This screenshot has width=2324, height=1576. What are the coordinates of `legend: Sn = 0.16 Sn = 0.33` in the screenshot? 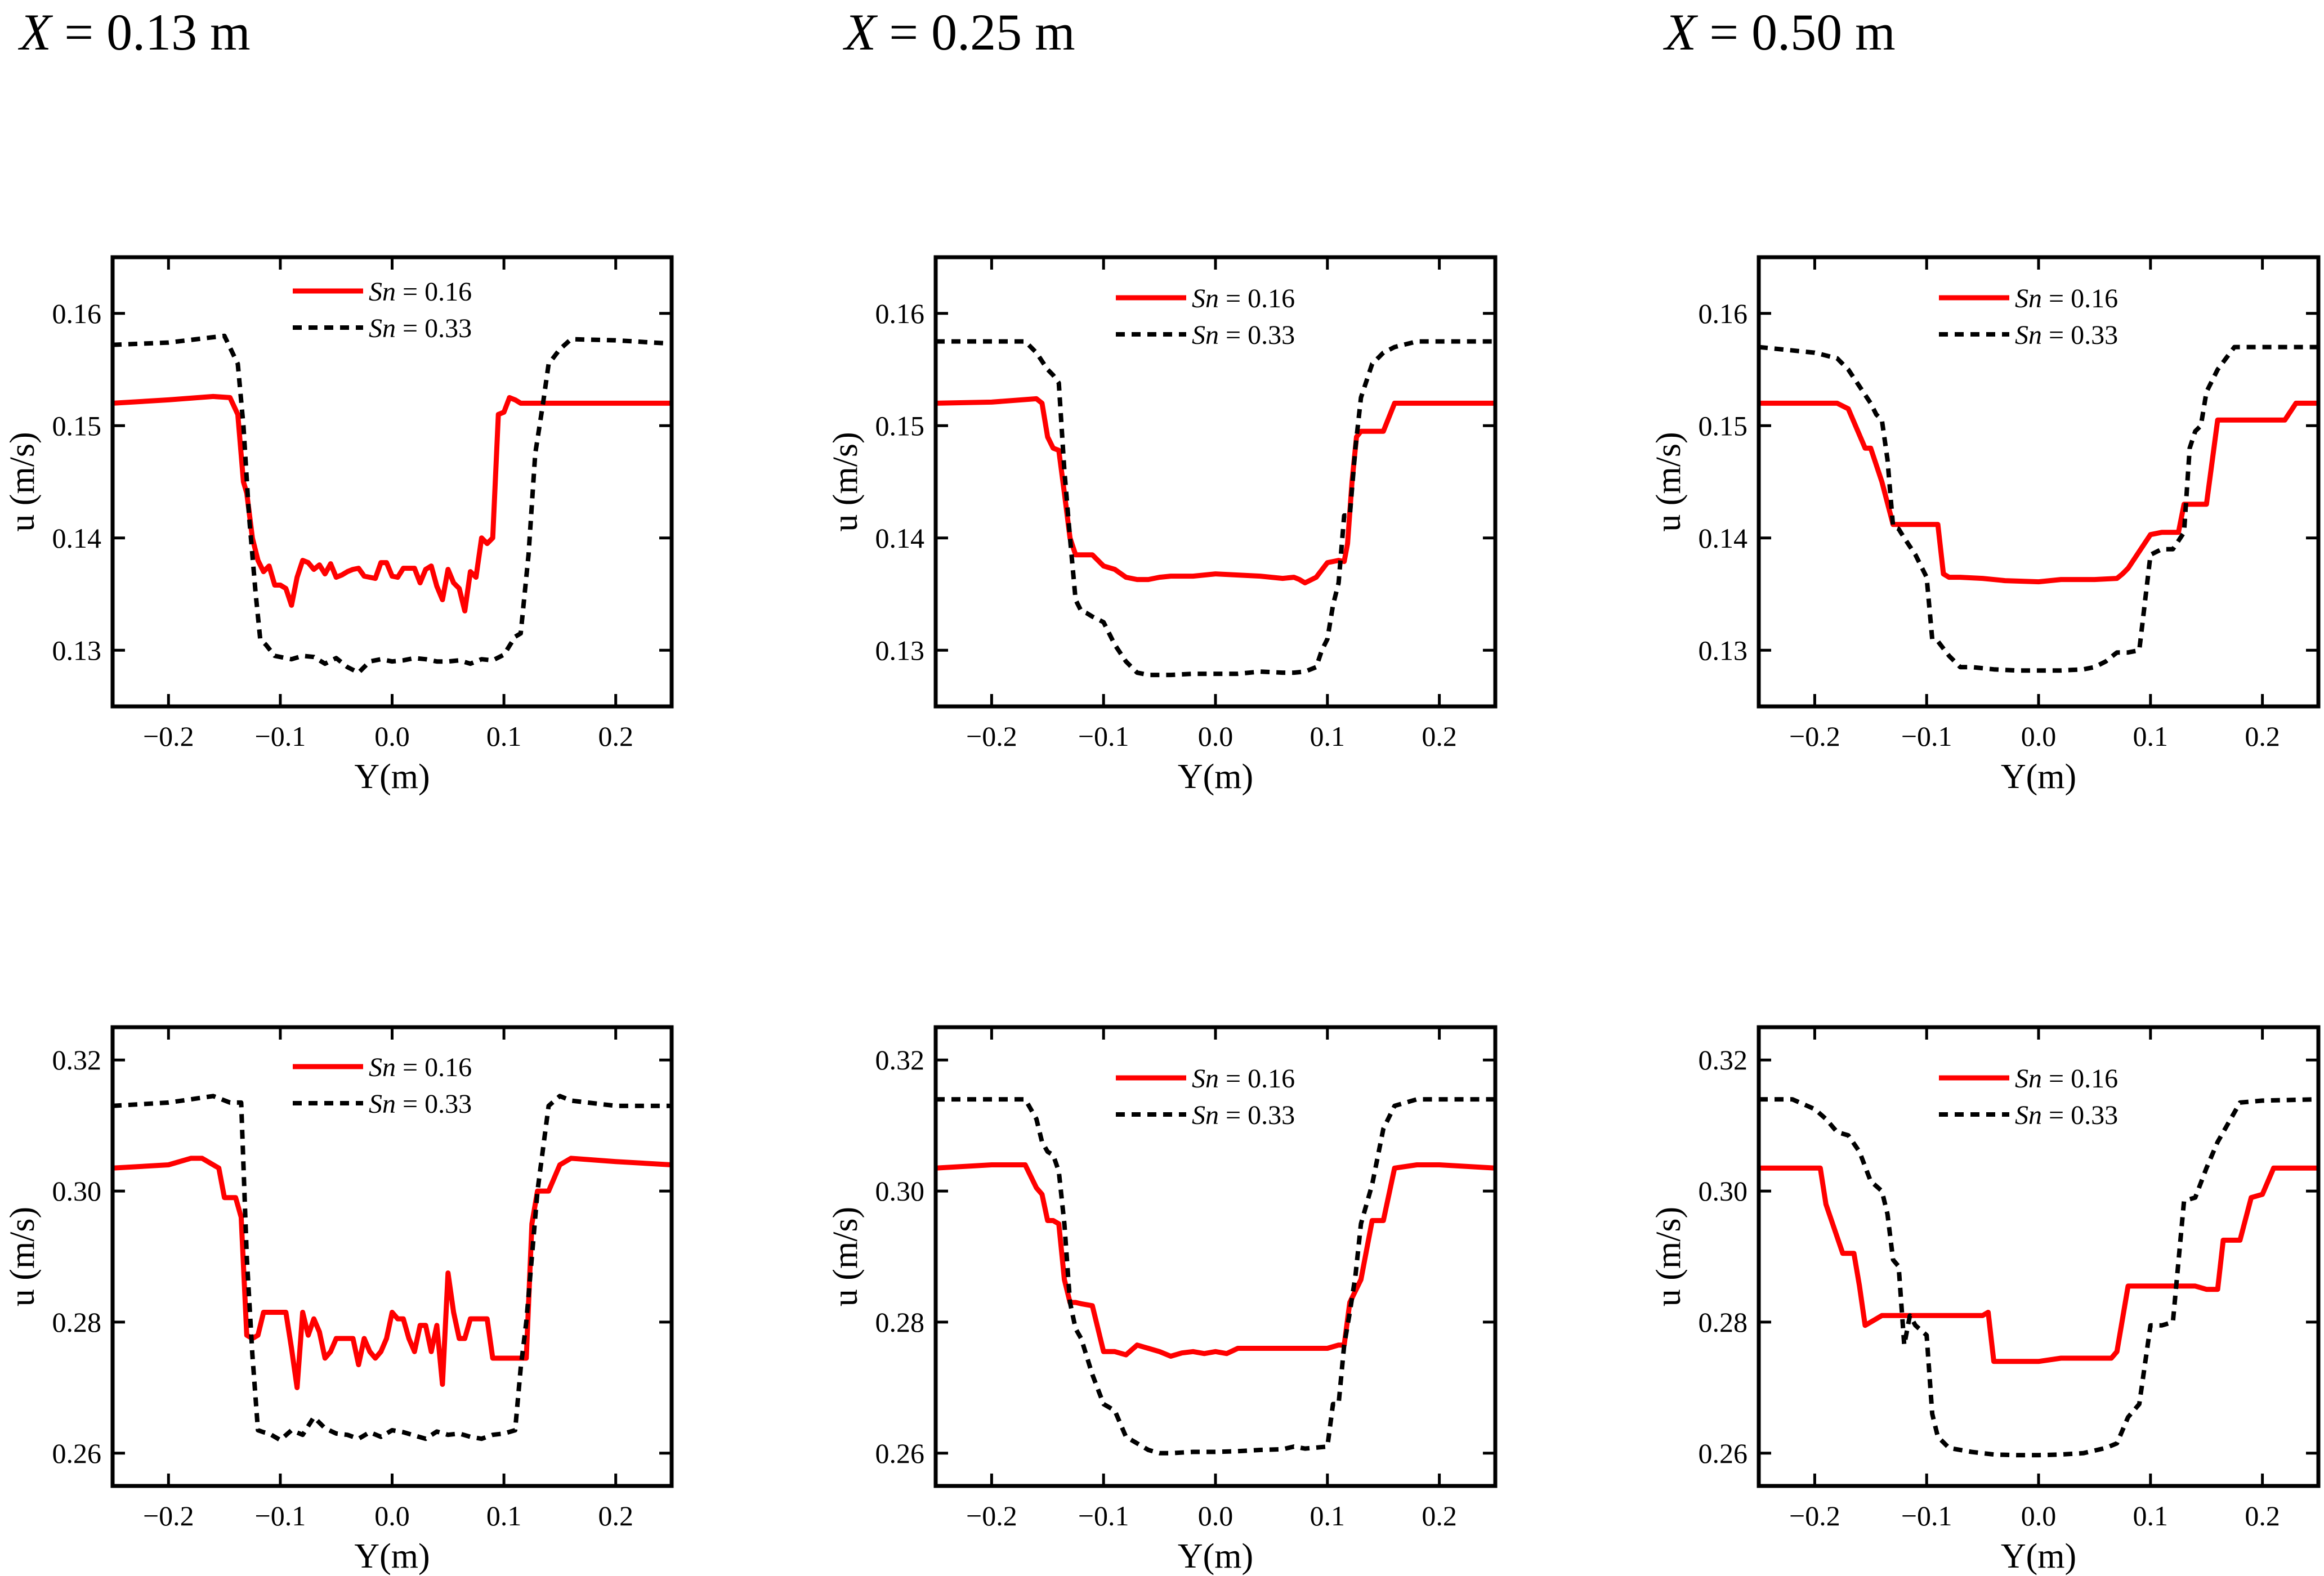 It's located at (382, 1086).